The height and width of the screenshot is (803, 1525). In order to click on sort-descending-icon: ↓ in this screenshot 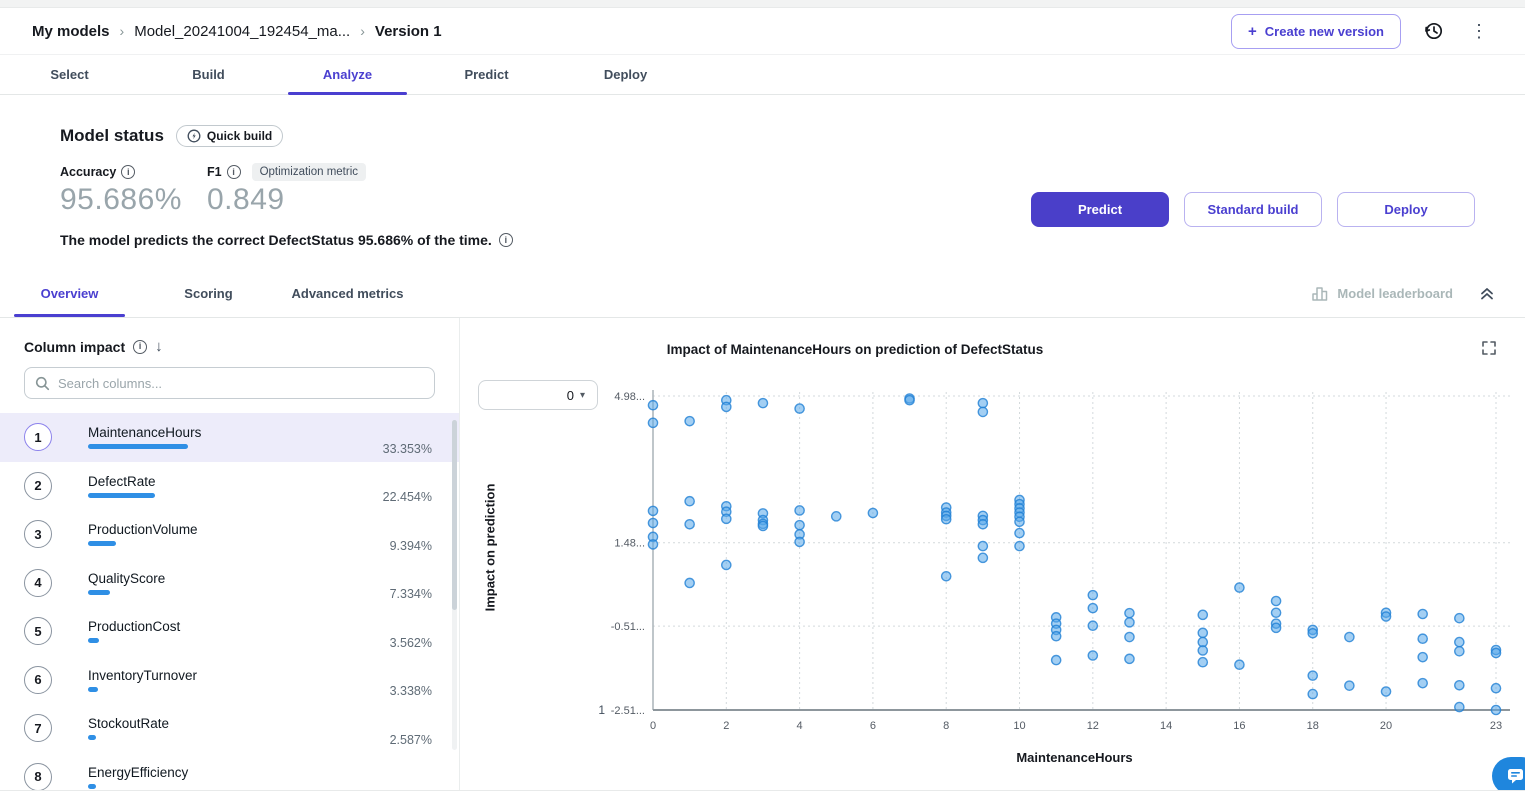, I will do `click(159, 346)`.